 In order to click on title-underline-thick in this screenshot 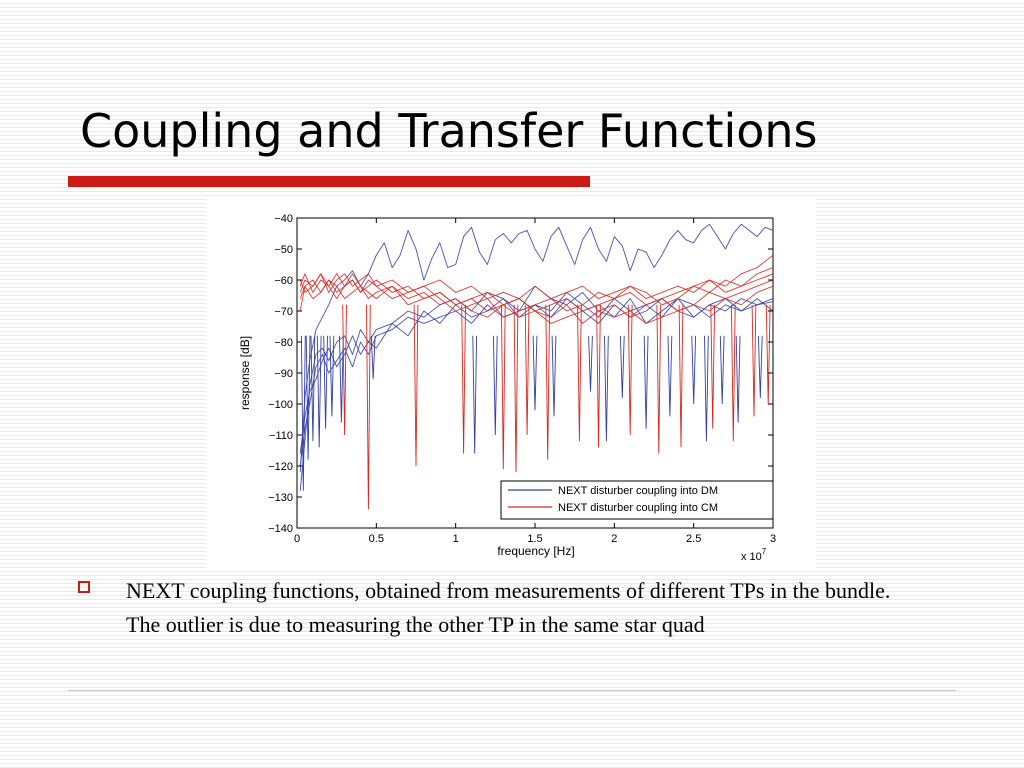, I will do `click(329, 181)`.